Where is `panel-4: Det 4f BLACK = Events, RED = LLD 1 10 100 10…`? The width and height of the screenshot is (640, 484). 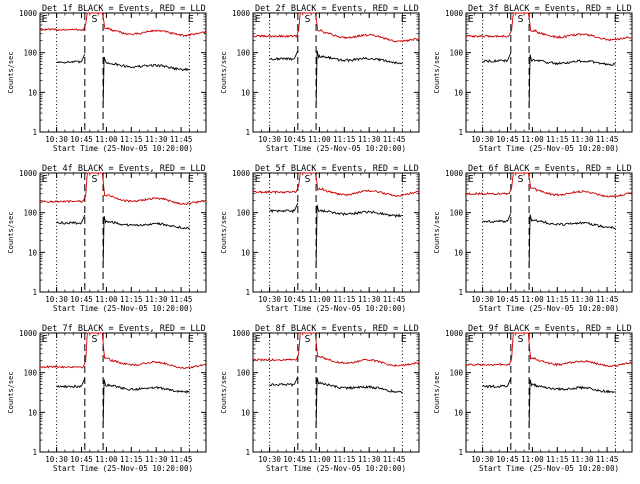
panel-4: Det 4f BLACK = Events, RED = LLD 1 10 100 10… is located at coordinates (107, 238).